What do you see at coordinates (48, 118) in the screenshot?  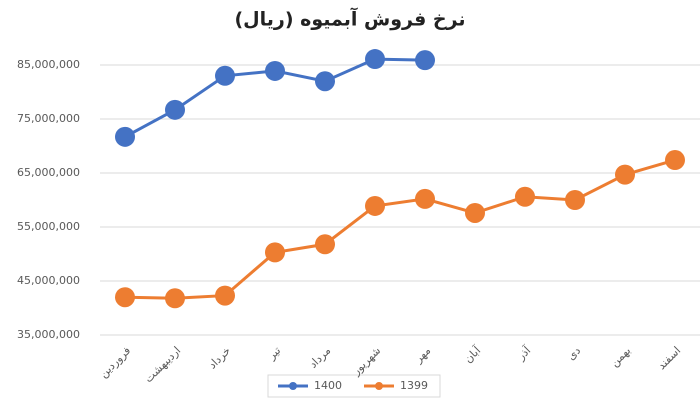 I see `y-tick-label: 75,000,000` at bounding box center [48, 118].